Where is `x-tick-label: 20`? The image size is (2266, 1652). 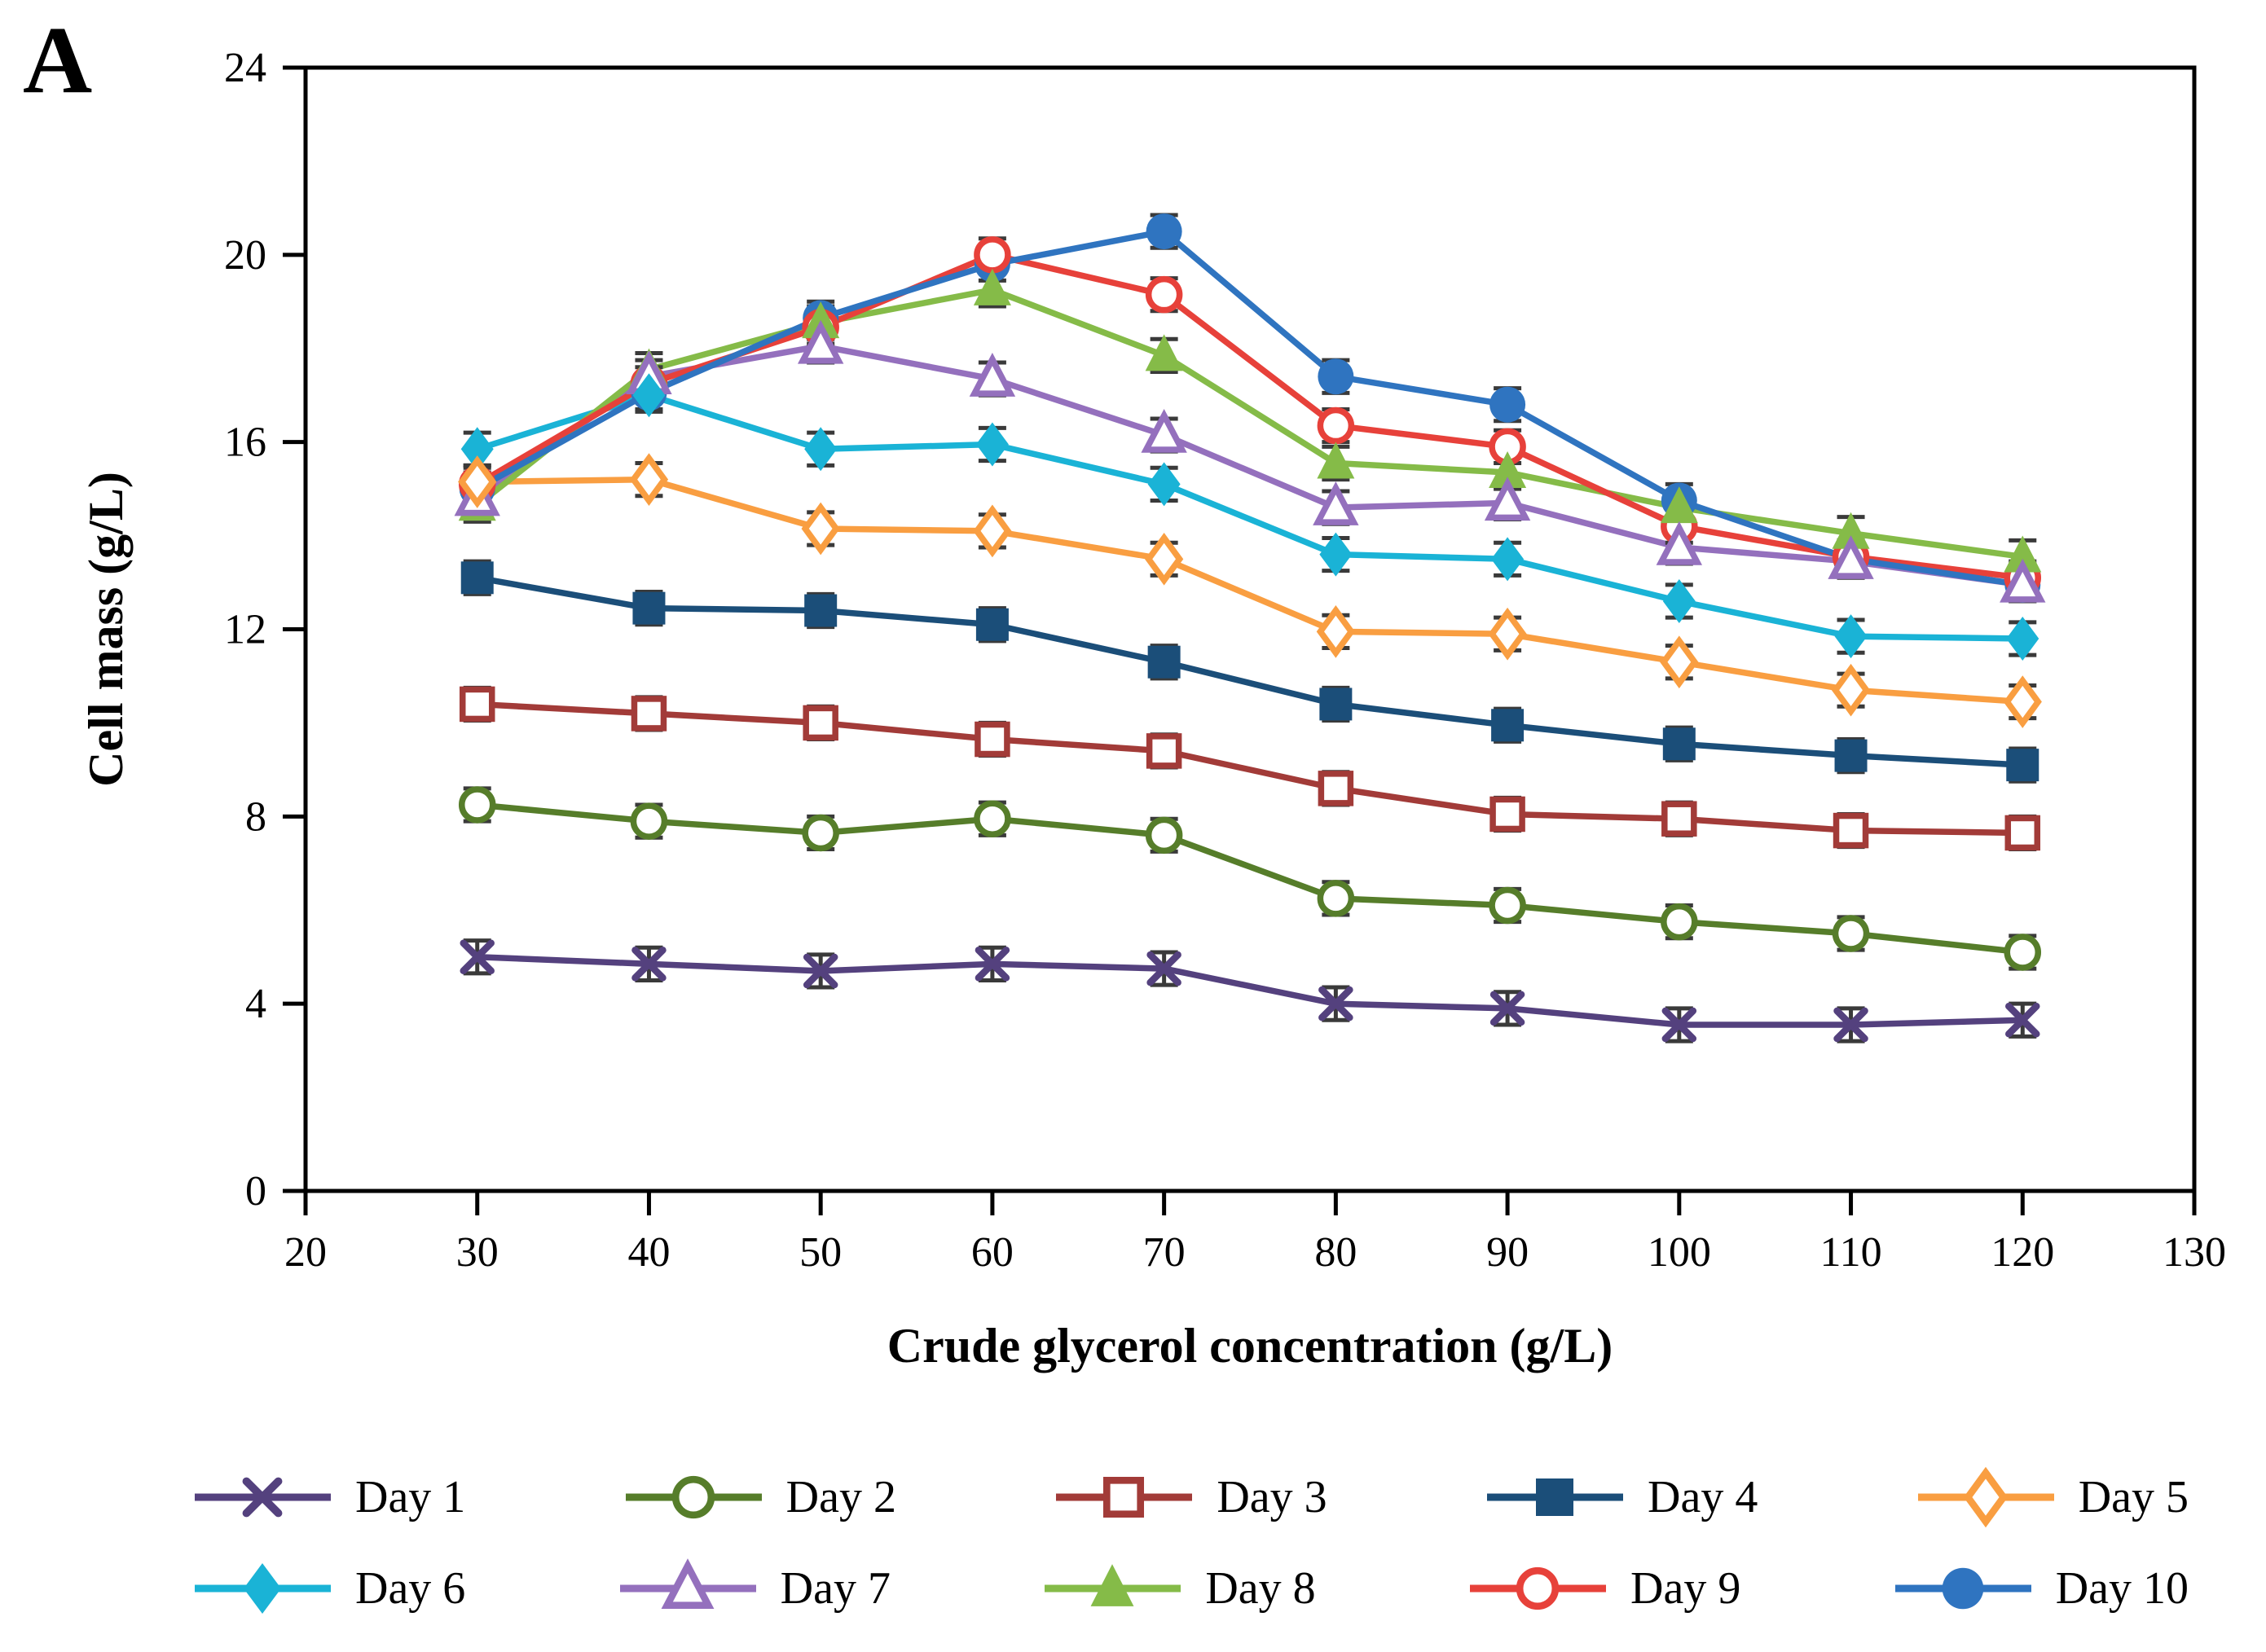
x-tick-label: 20 is located at coordinates (305, 1252).